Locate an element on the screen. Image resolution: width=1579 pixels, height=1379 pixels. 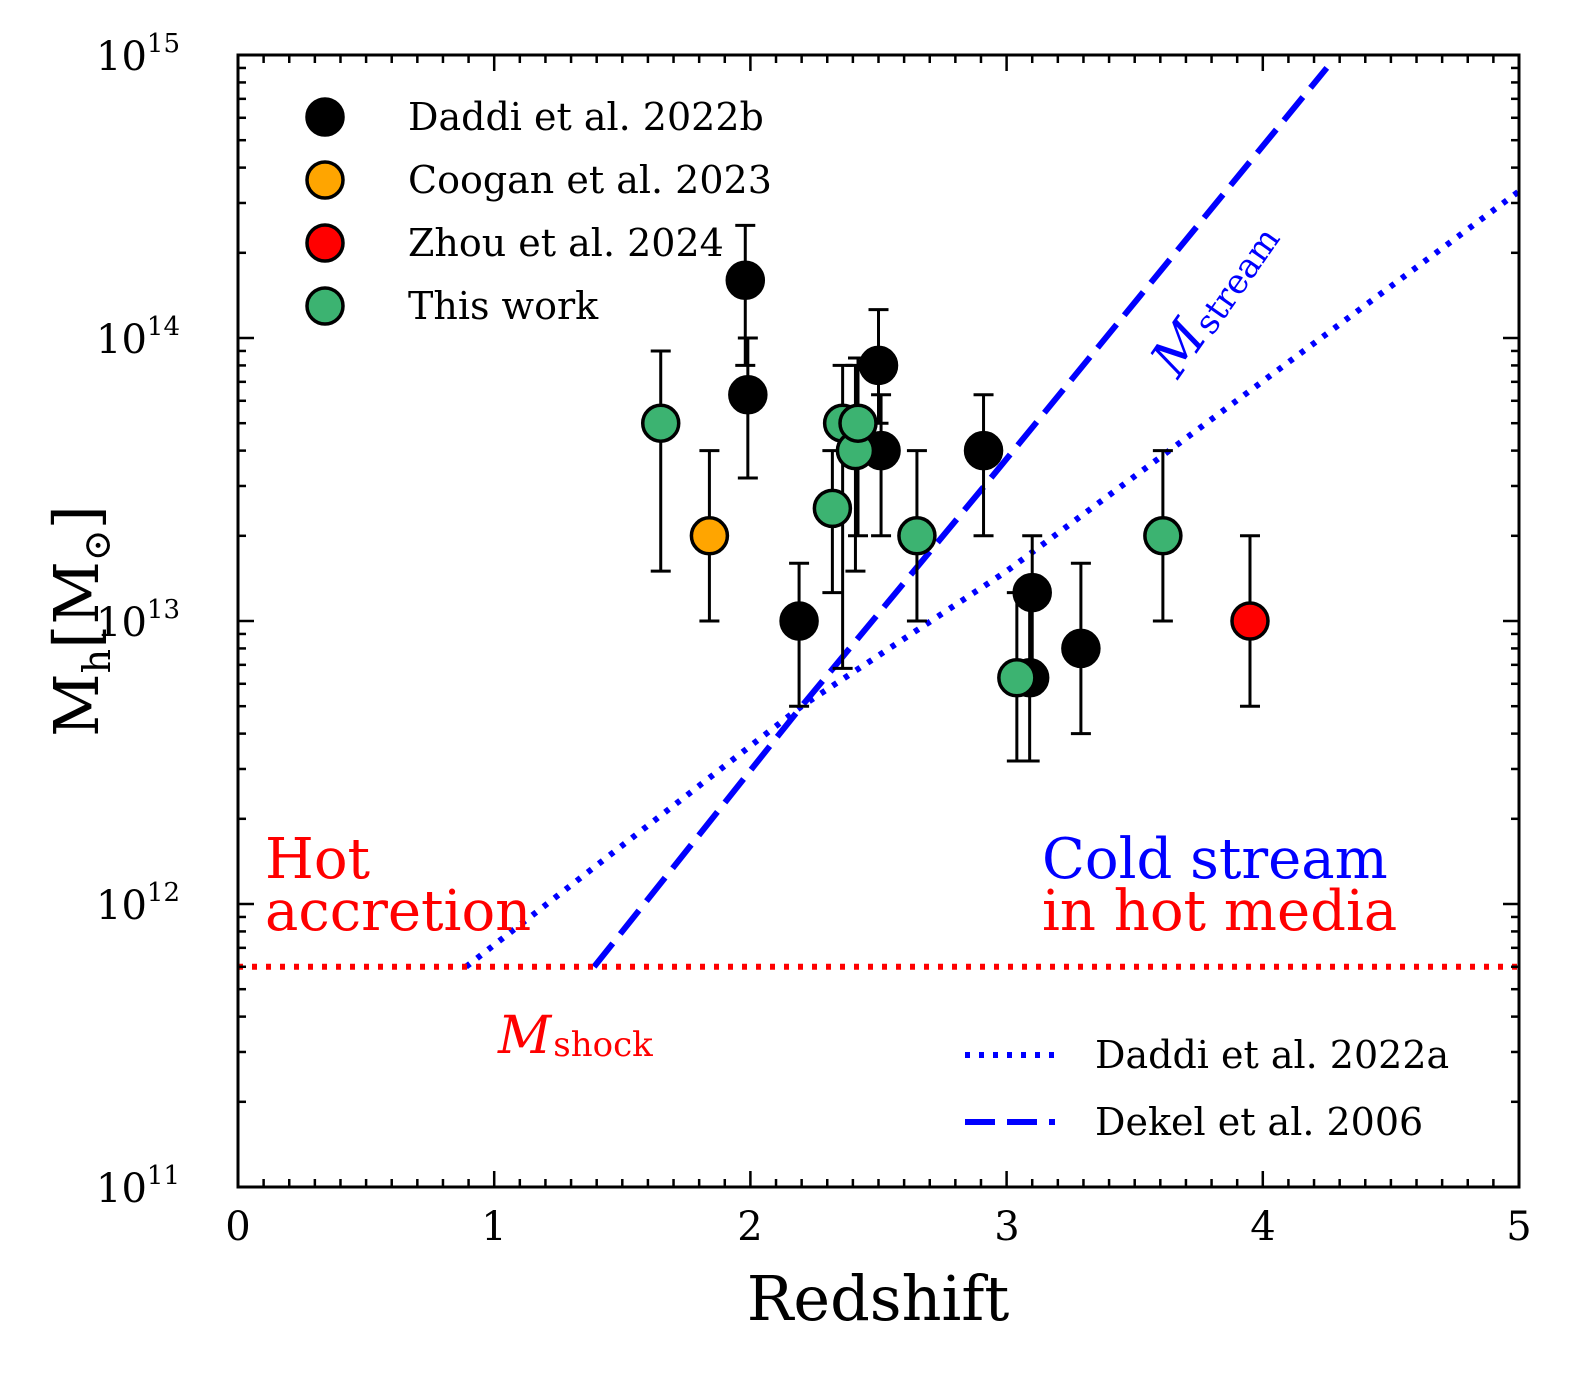
legend-label-zhou-2024: Zhou et al. 2024 is located at coordinates (566, 243).